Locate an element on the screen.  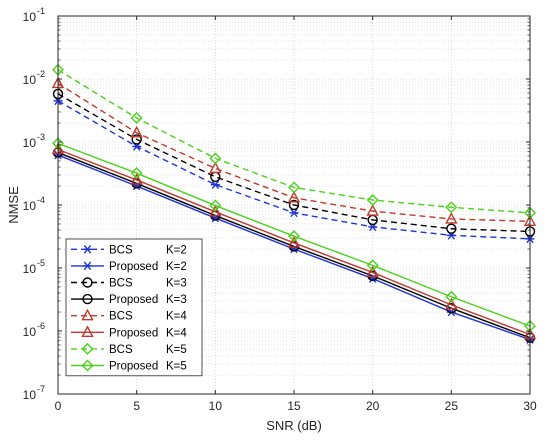
legend-entry: BCS K=2 is located at coordinates (129, 250).